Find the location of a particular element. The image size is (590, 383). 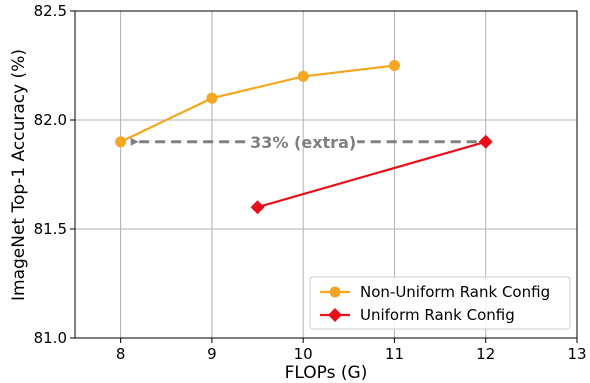

y-tick-label: 82.5 is located at coordinates (50, 11).